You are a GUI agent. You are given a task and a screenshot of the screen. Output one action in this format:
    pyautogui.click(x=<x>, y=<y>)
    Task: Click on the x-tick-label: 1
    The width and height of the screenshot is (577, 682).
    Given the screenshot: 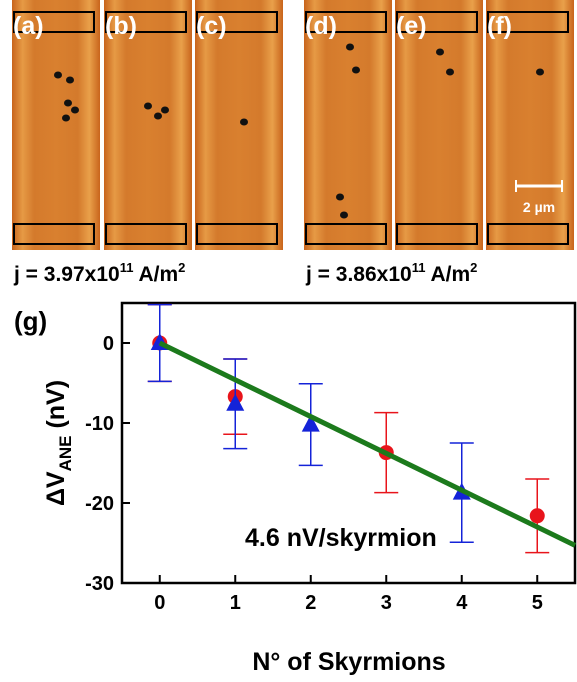 What is the action you would take?
    pyautogui.click(x=235, y=603)
    